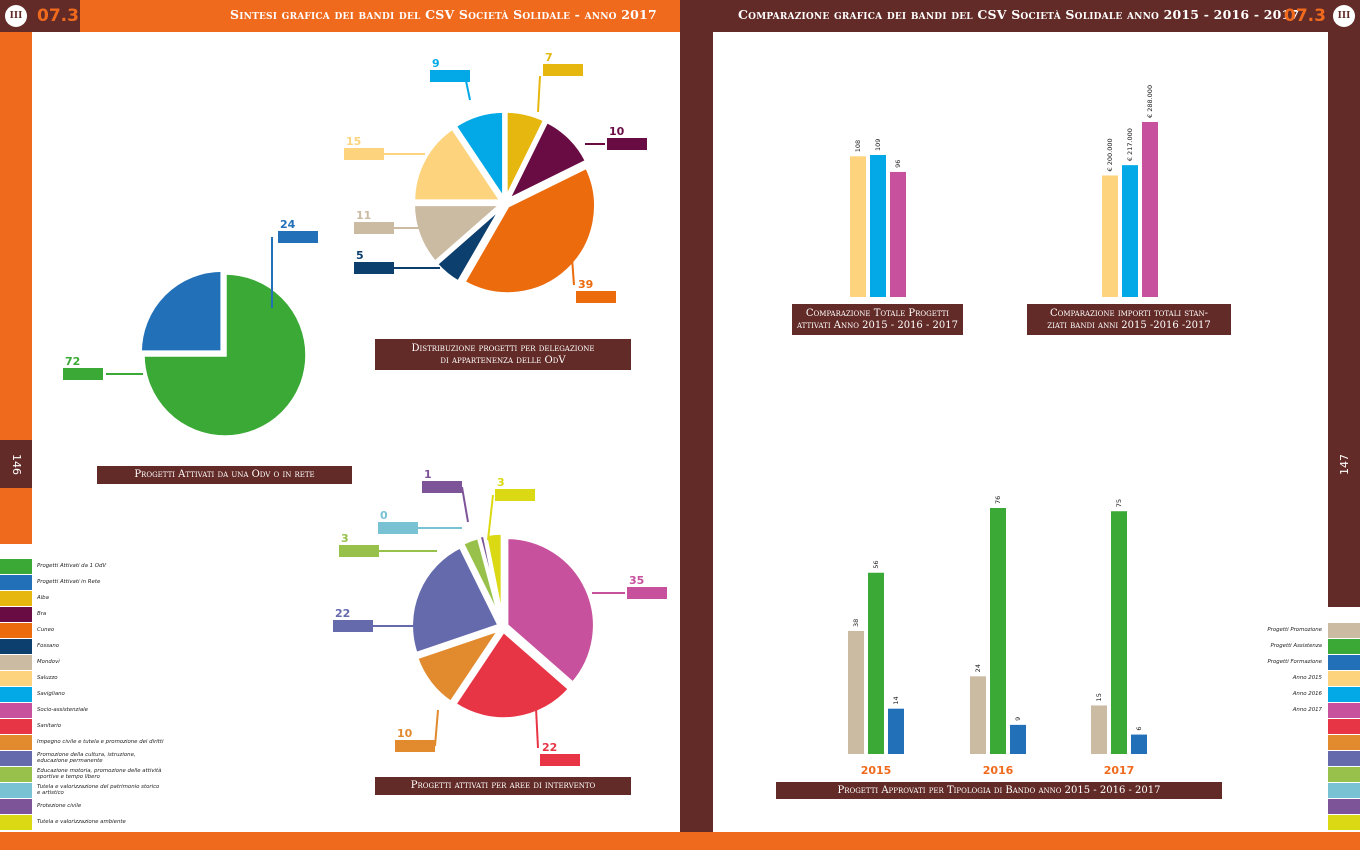  I want to click on right-legend-label: Progetti Formazione, so click(1294, 662).